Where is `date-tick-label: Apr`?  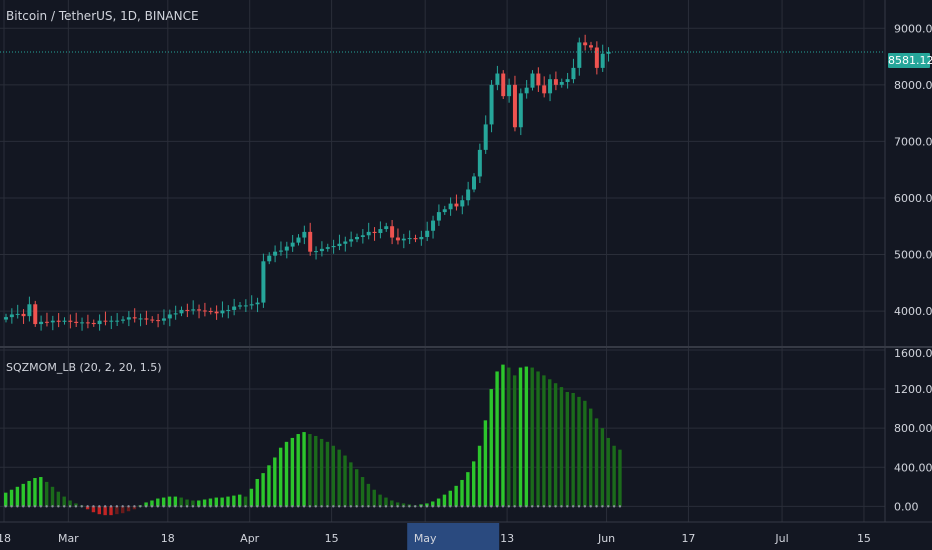
date-tick-label: Apr is located at coordinates (250, 538).